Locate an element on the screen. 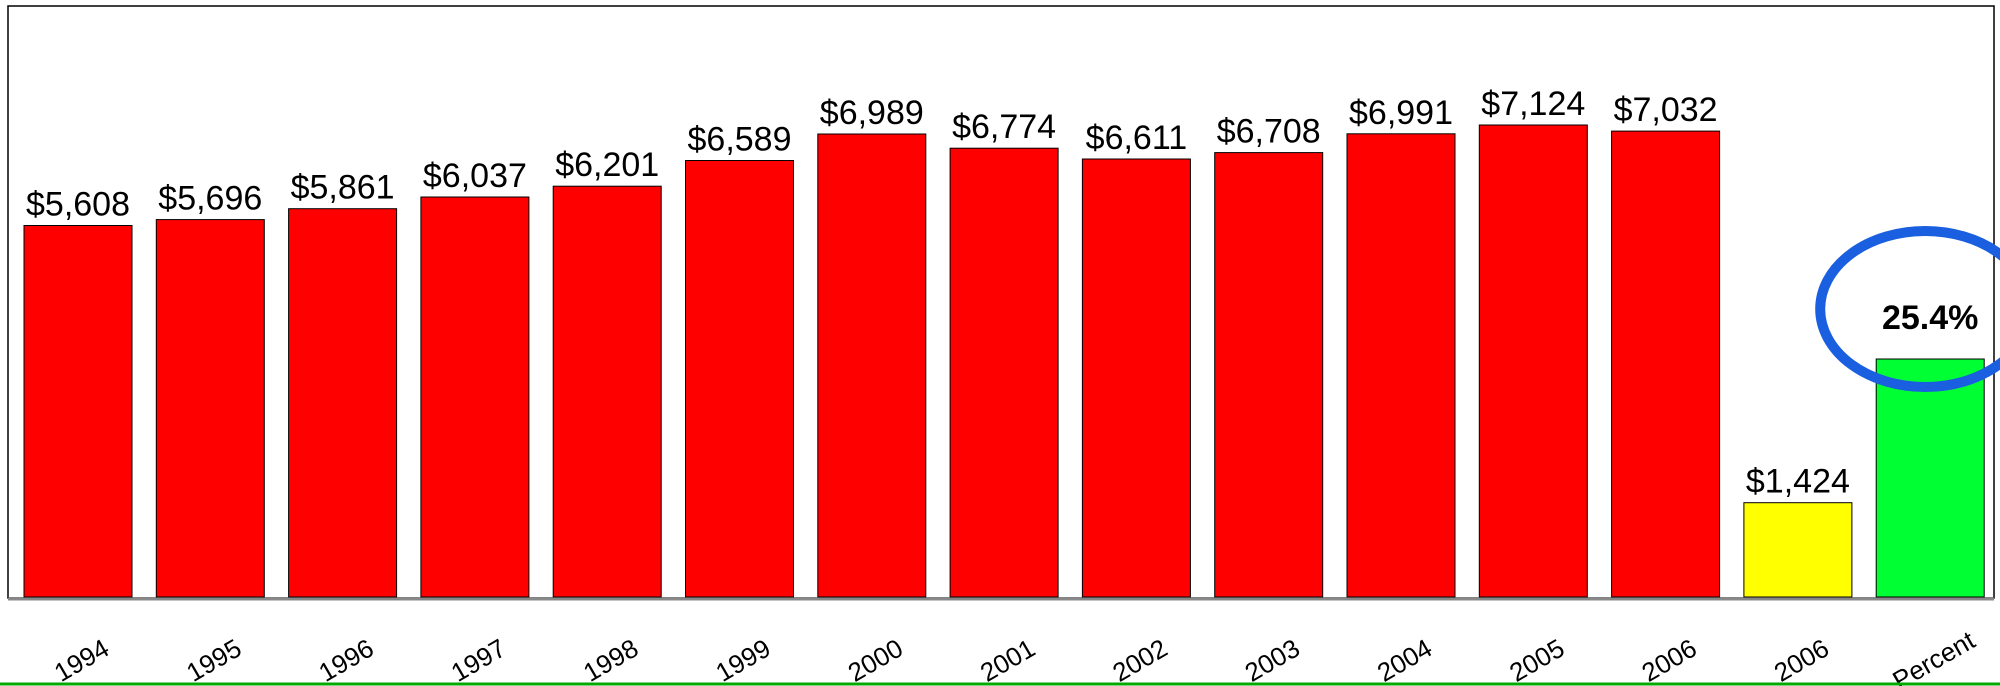  x-tick-label: 2004 is located at coordinates (1404, 659).